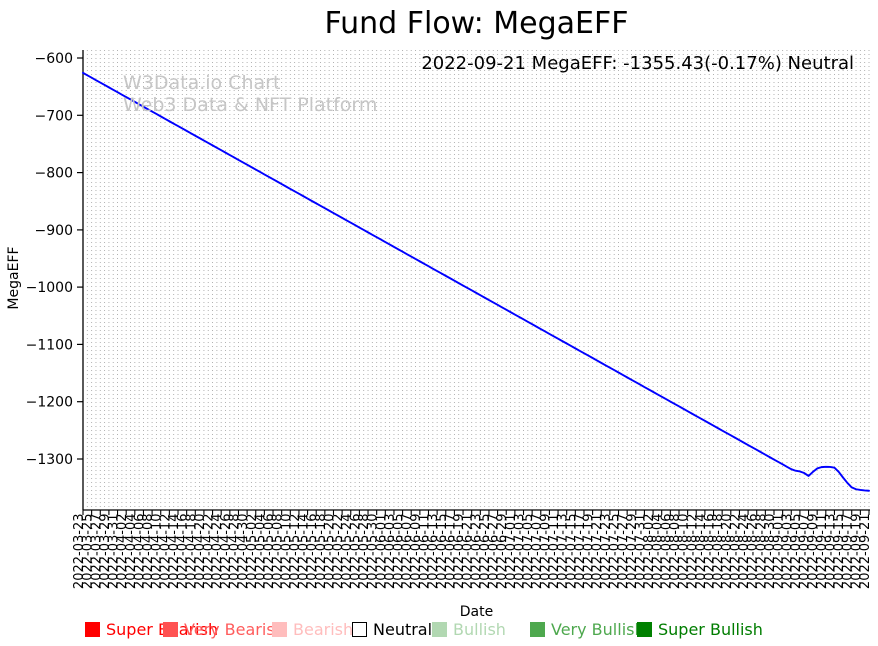 The image size is (878, 646). What do you see at coordinates (139, 552) in the screenshot?
I see `x-tick-label: 2022-04-06` at bounding box center [139, 552].